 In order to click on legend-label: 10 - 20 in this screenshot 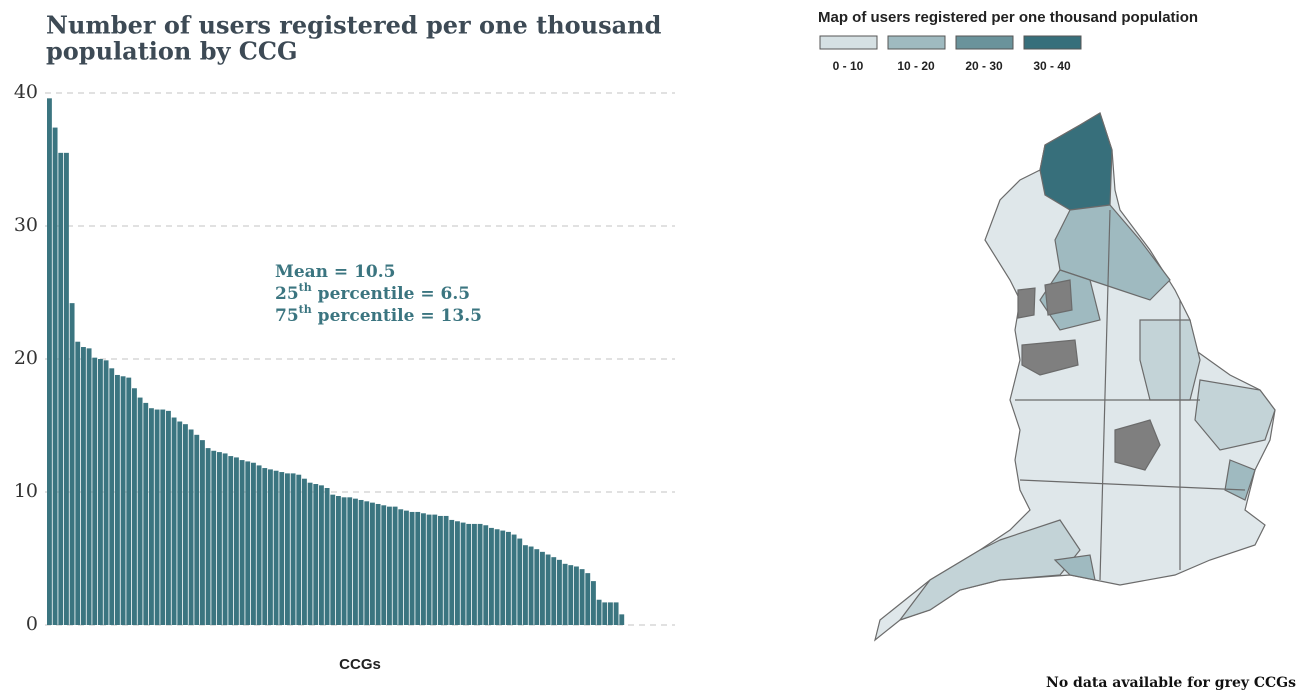, I will do `click(916, 66)`.